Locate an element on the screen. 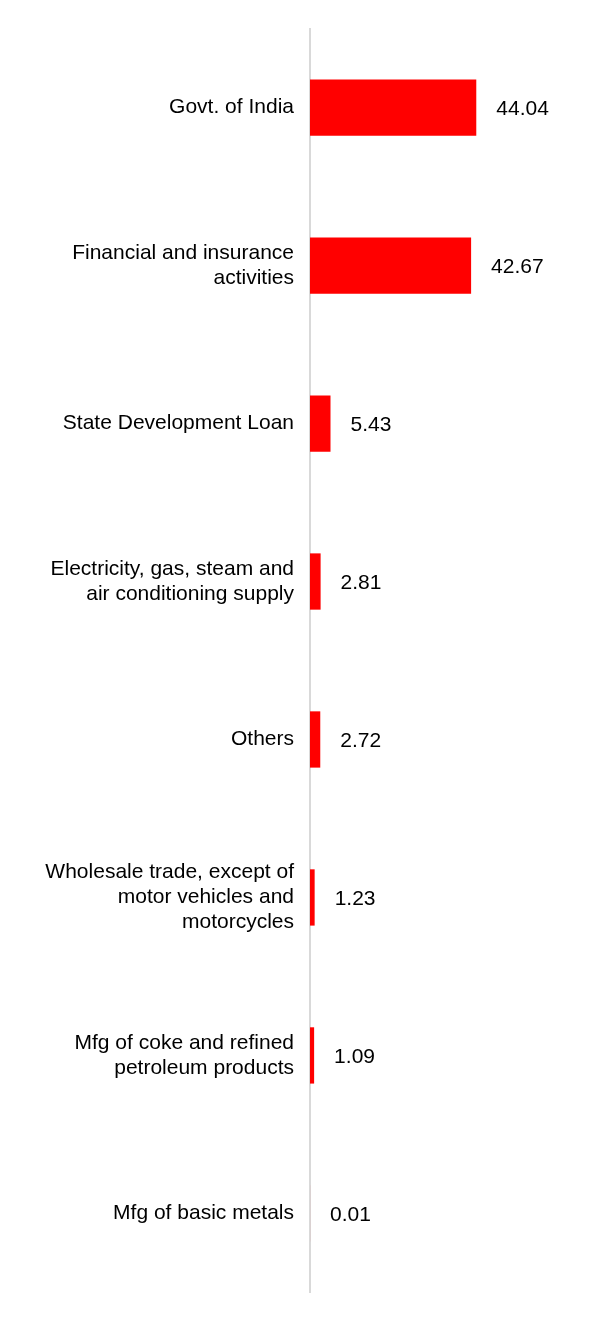 This screenshot has width=596, height=1321. y-tick-label: Electricity, gas, steam and air conditioning supply is located at coordinates (172, 579).